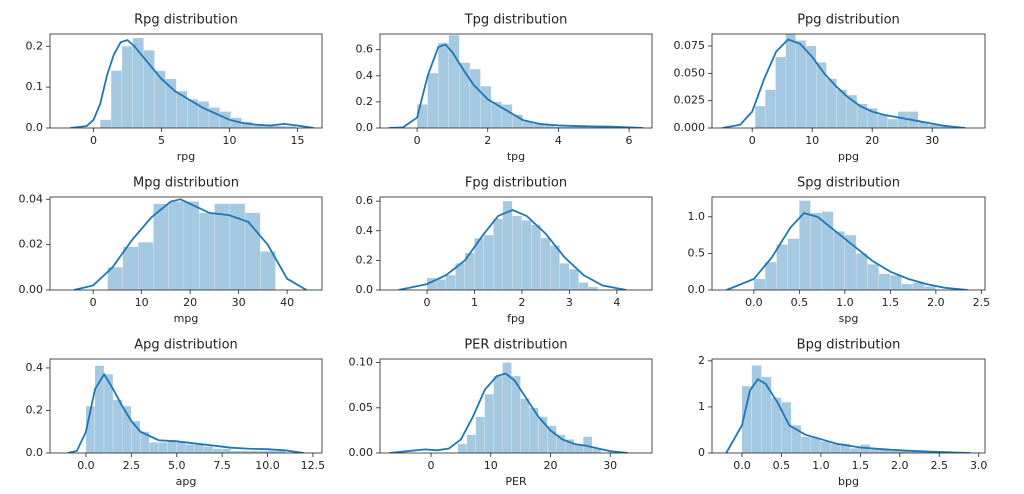  Describe the element at coordinates (569, 302) in the screenshot. I see `x-tick-label: 3` at that location.